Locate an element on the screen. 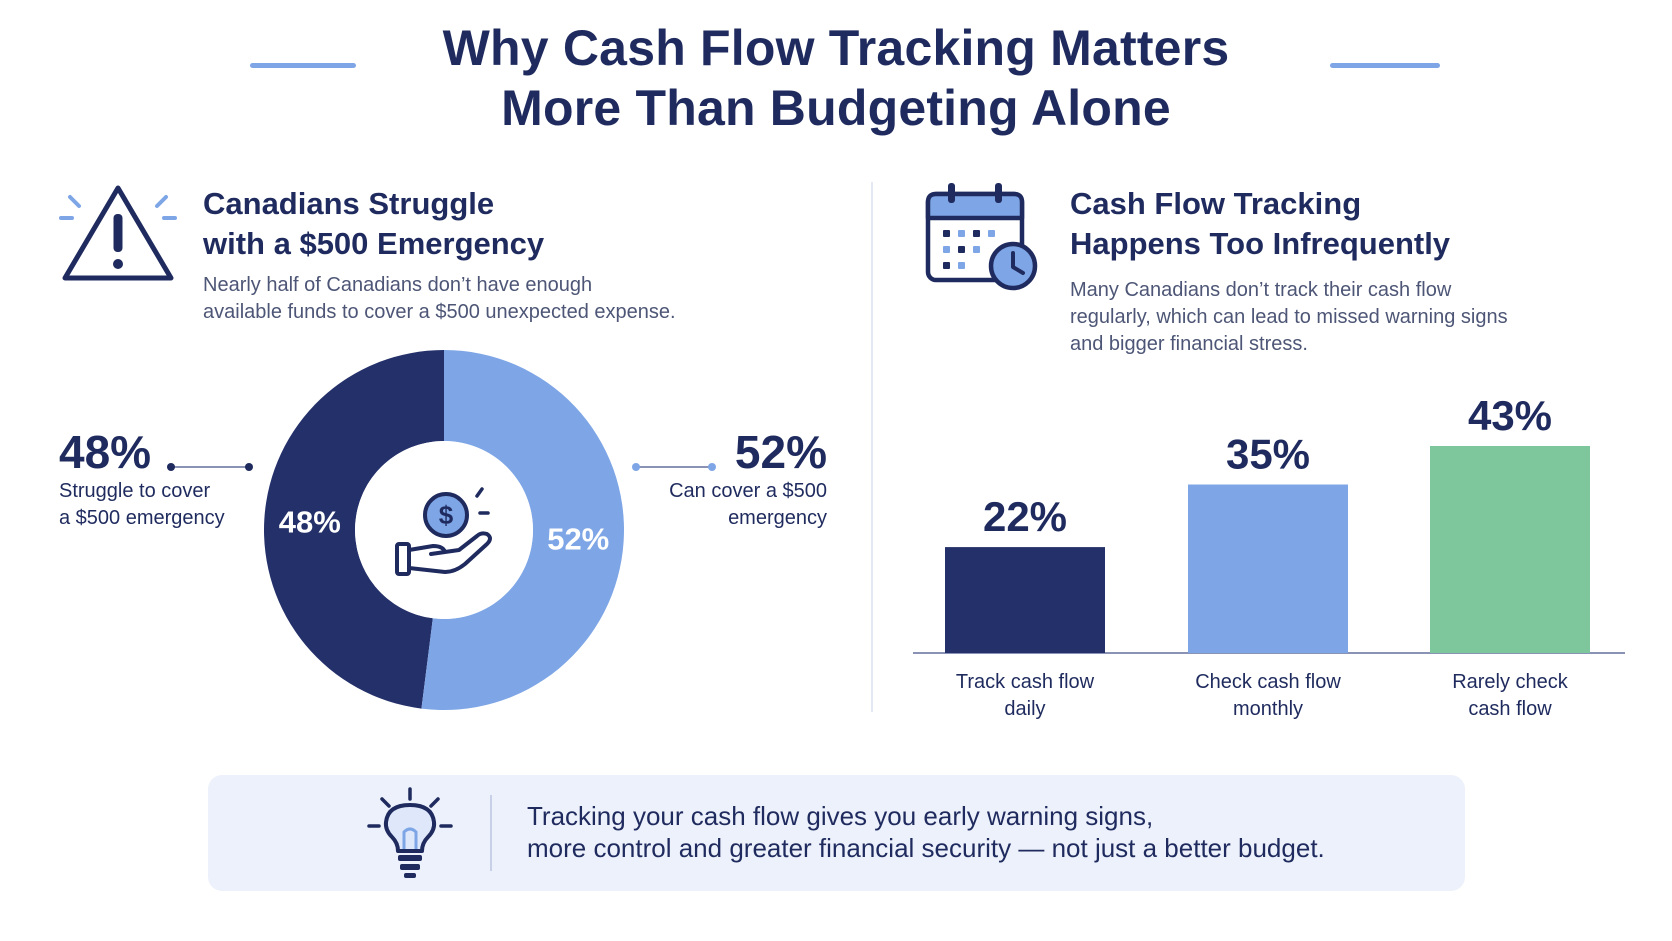 The width and height of the screenshot is (1672, 941). lightbulb-icon is located at coordinates (410, 833).